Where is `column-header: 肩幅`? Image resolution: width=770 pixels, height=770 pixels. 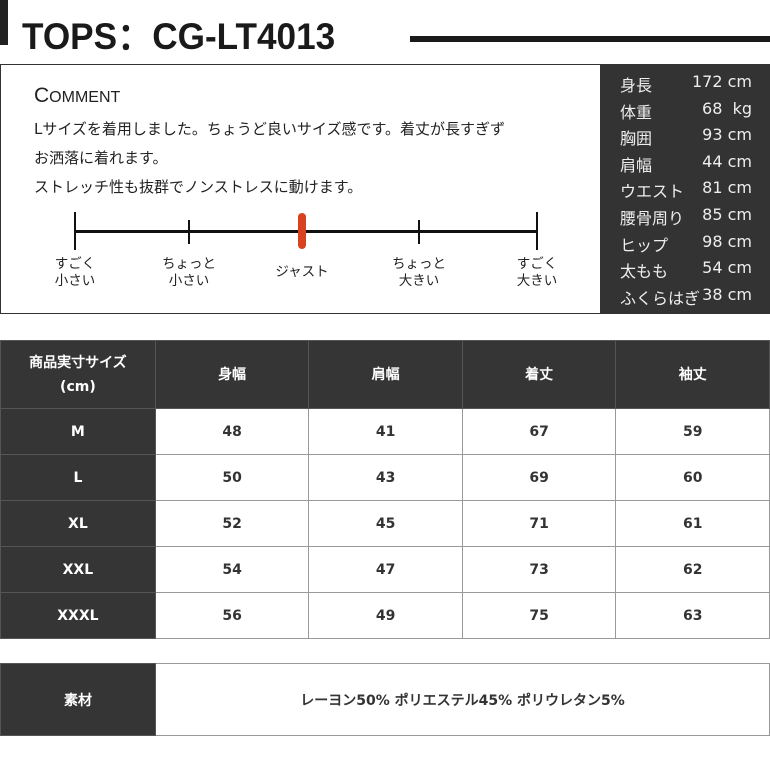
column-header: 肩幅 is located at coordinates (385, 374).